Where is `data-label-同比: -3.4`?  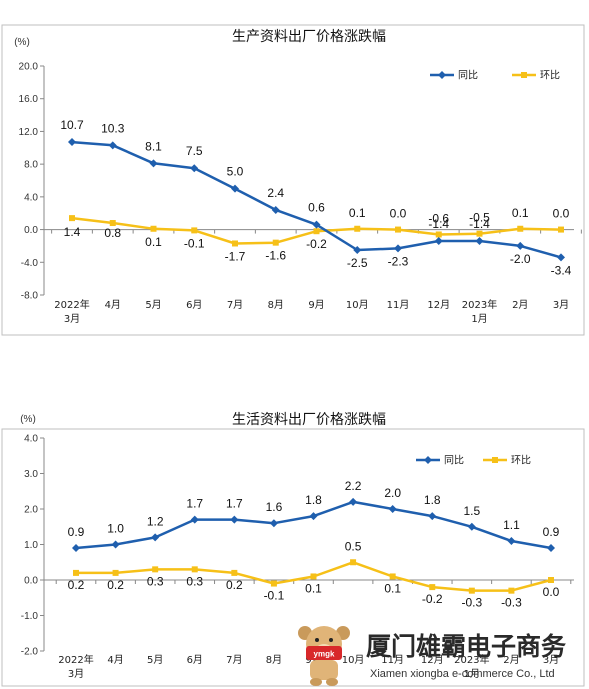 data-label-同比: -3.4 is located at coordinates (561, 270).